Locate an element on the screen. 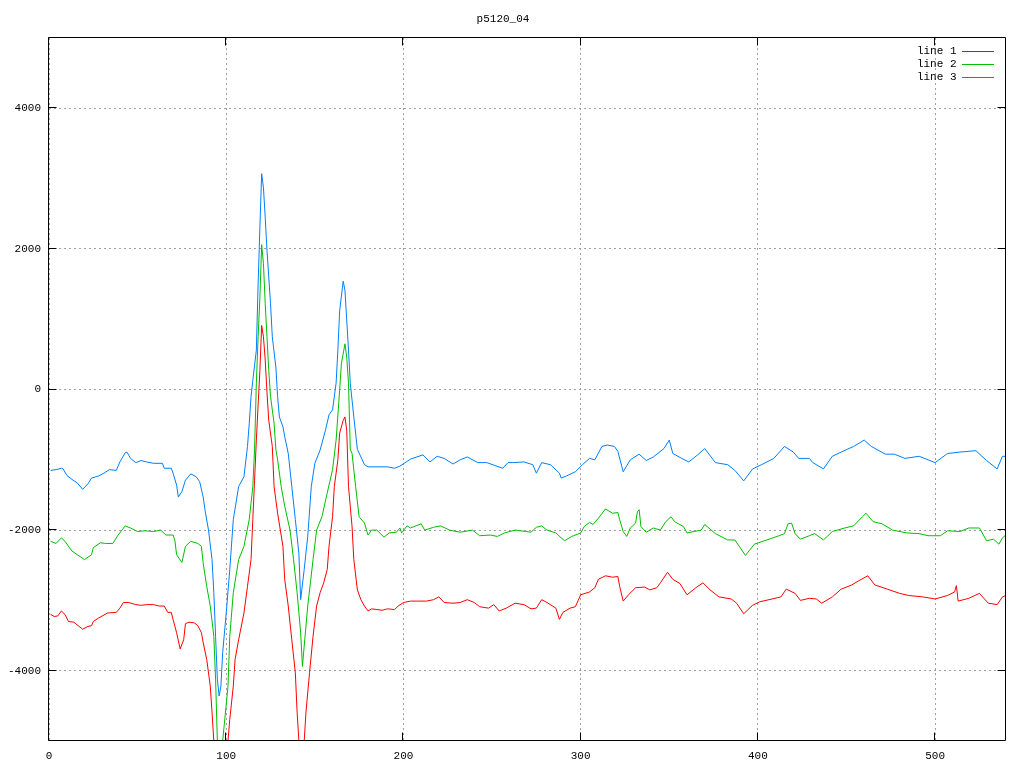 The image size is (1024, 768). legend-label: line 1 is located at coordinates (936, 51).